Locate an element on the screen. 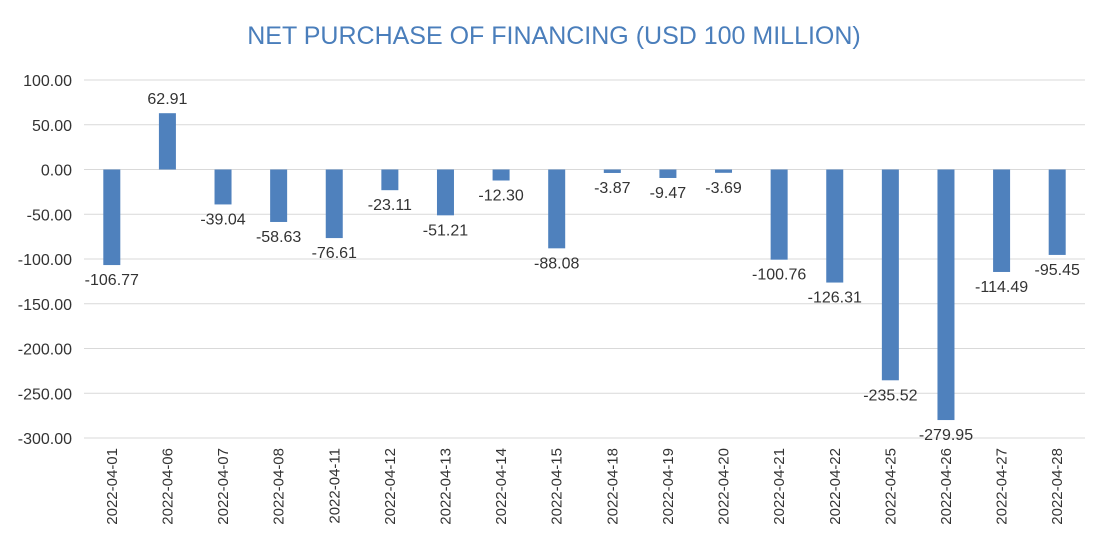  x-tick-label: 2022-04-07 is located at coordinates (223, 486).